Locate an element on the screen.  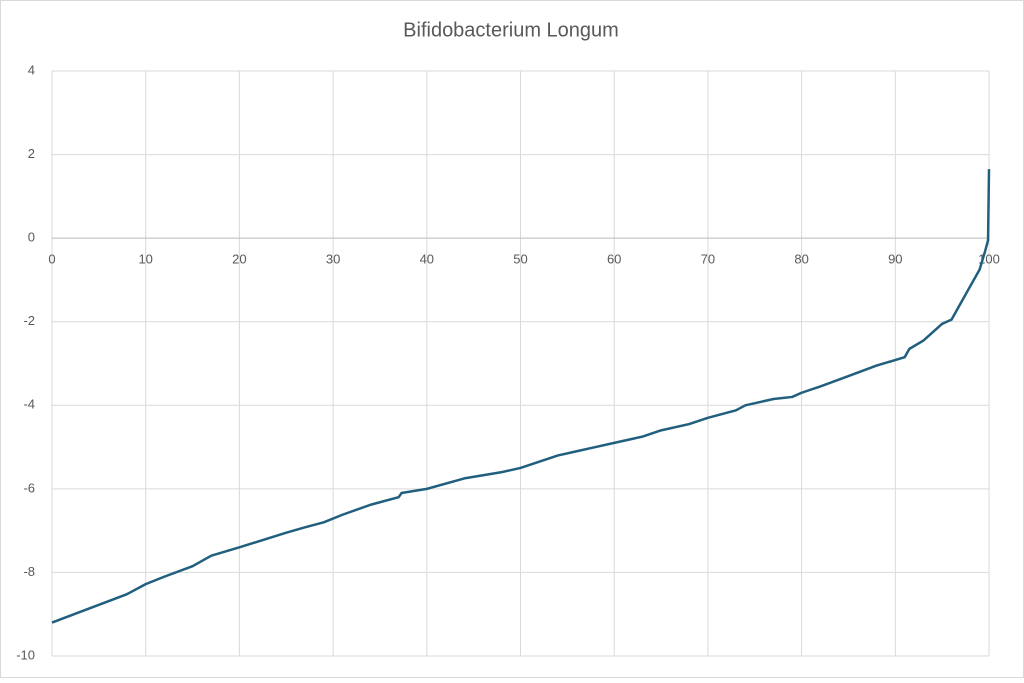
x-tick-label: 90 is located at coordinates (895, 259).